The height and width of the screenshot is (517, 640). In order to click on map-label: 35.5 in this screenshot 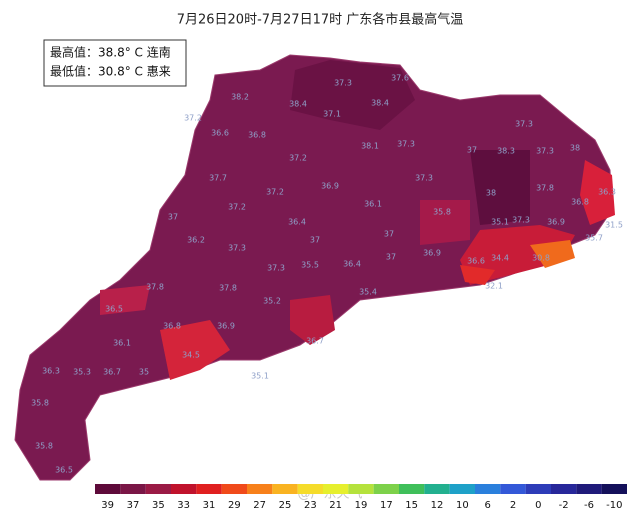, I will do `click(310, 265)`.